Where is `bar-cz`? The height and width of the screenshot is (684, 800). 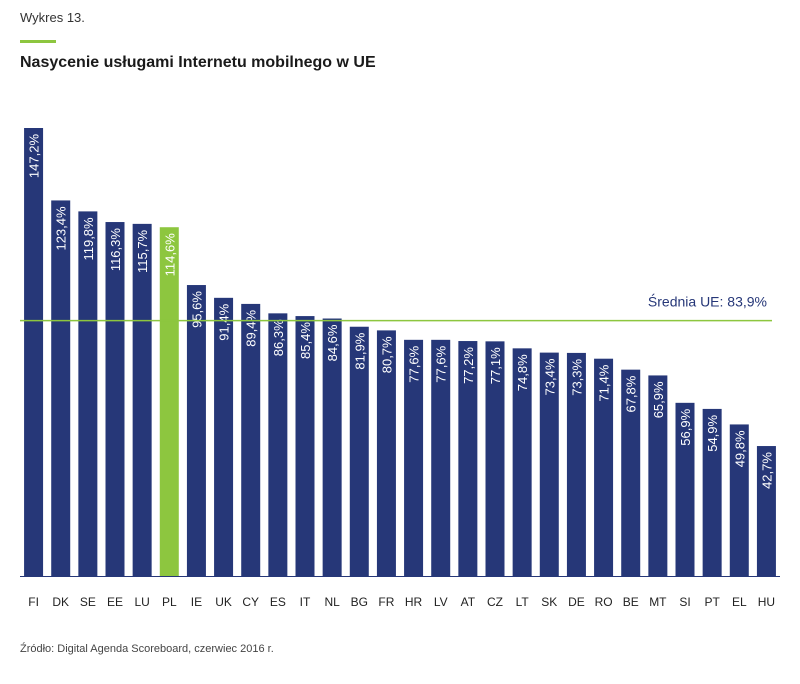 bar-cz is located at coordinates (495, 458).